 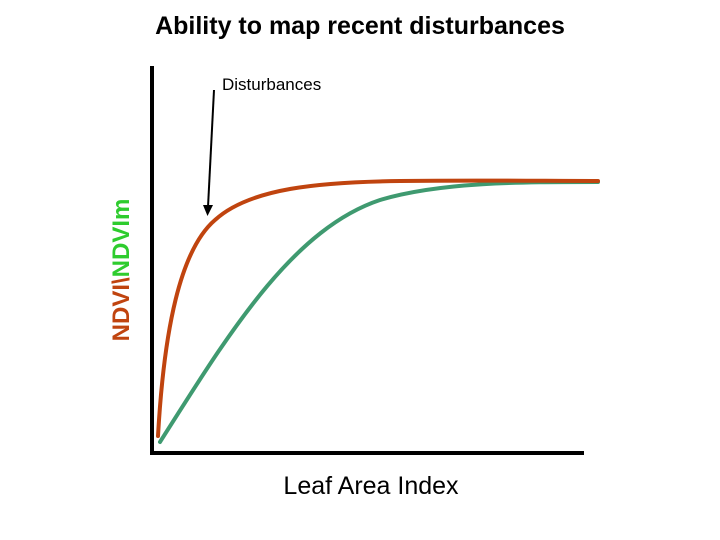 What do you see at coordinates (208, 210) in the screenshot?
I see `annotation-arrow-head` at bounding box center [208, 210].